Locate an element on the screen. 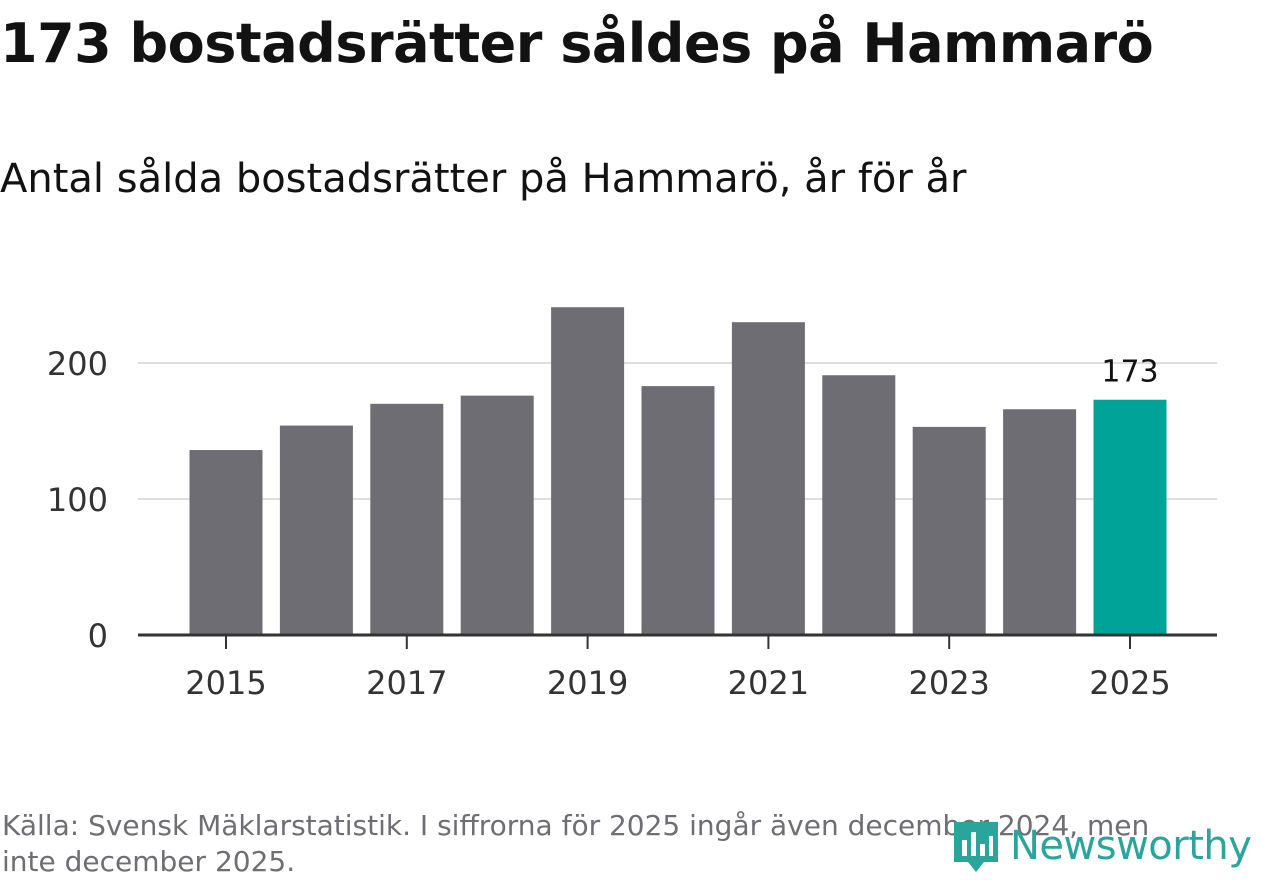 The height and width of the screenshot is (880, 1262). bar-2017 is located at coordinates (407, 519).